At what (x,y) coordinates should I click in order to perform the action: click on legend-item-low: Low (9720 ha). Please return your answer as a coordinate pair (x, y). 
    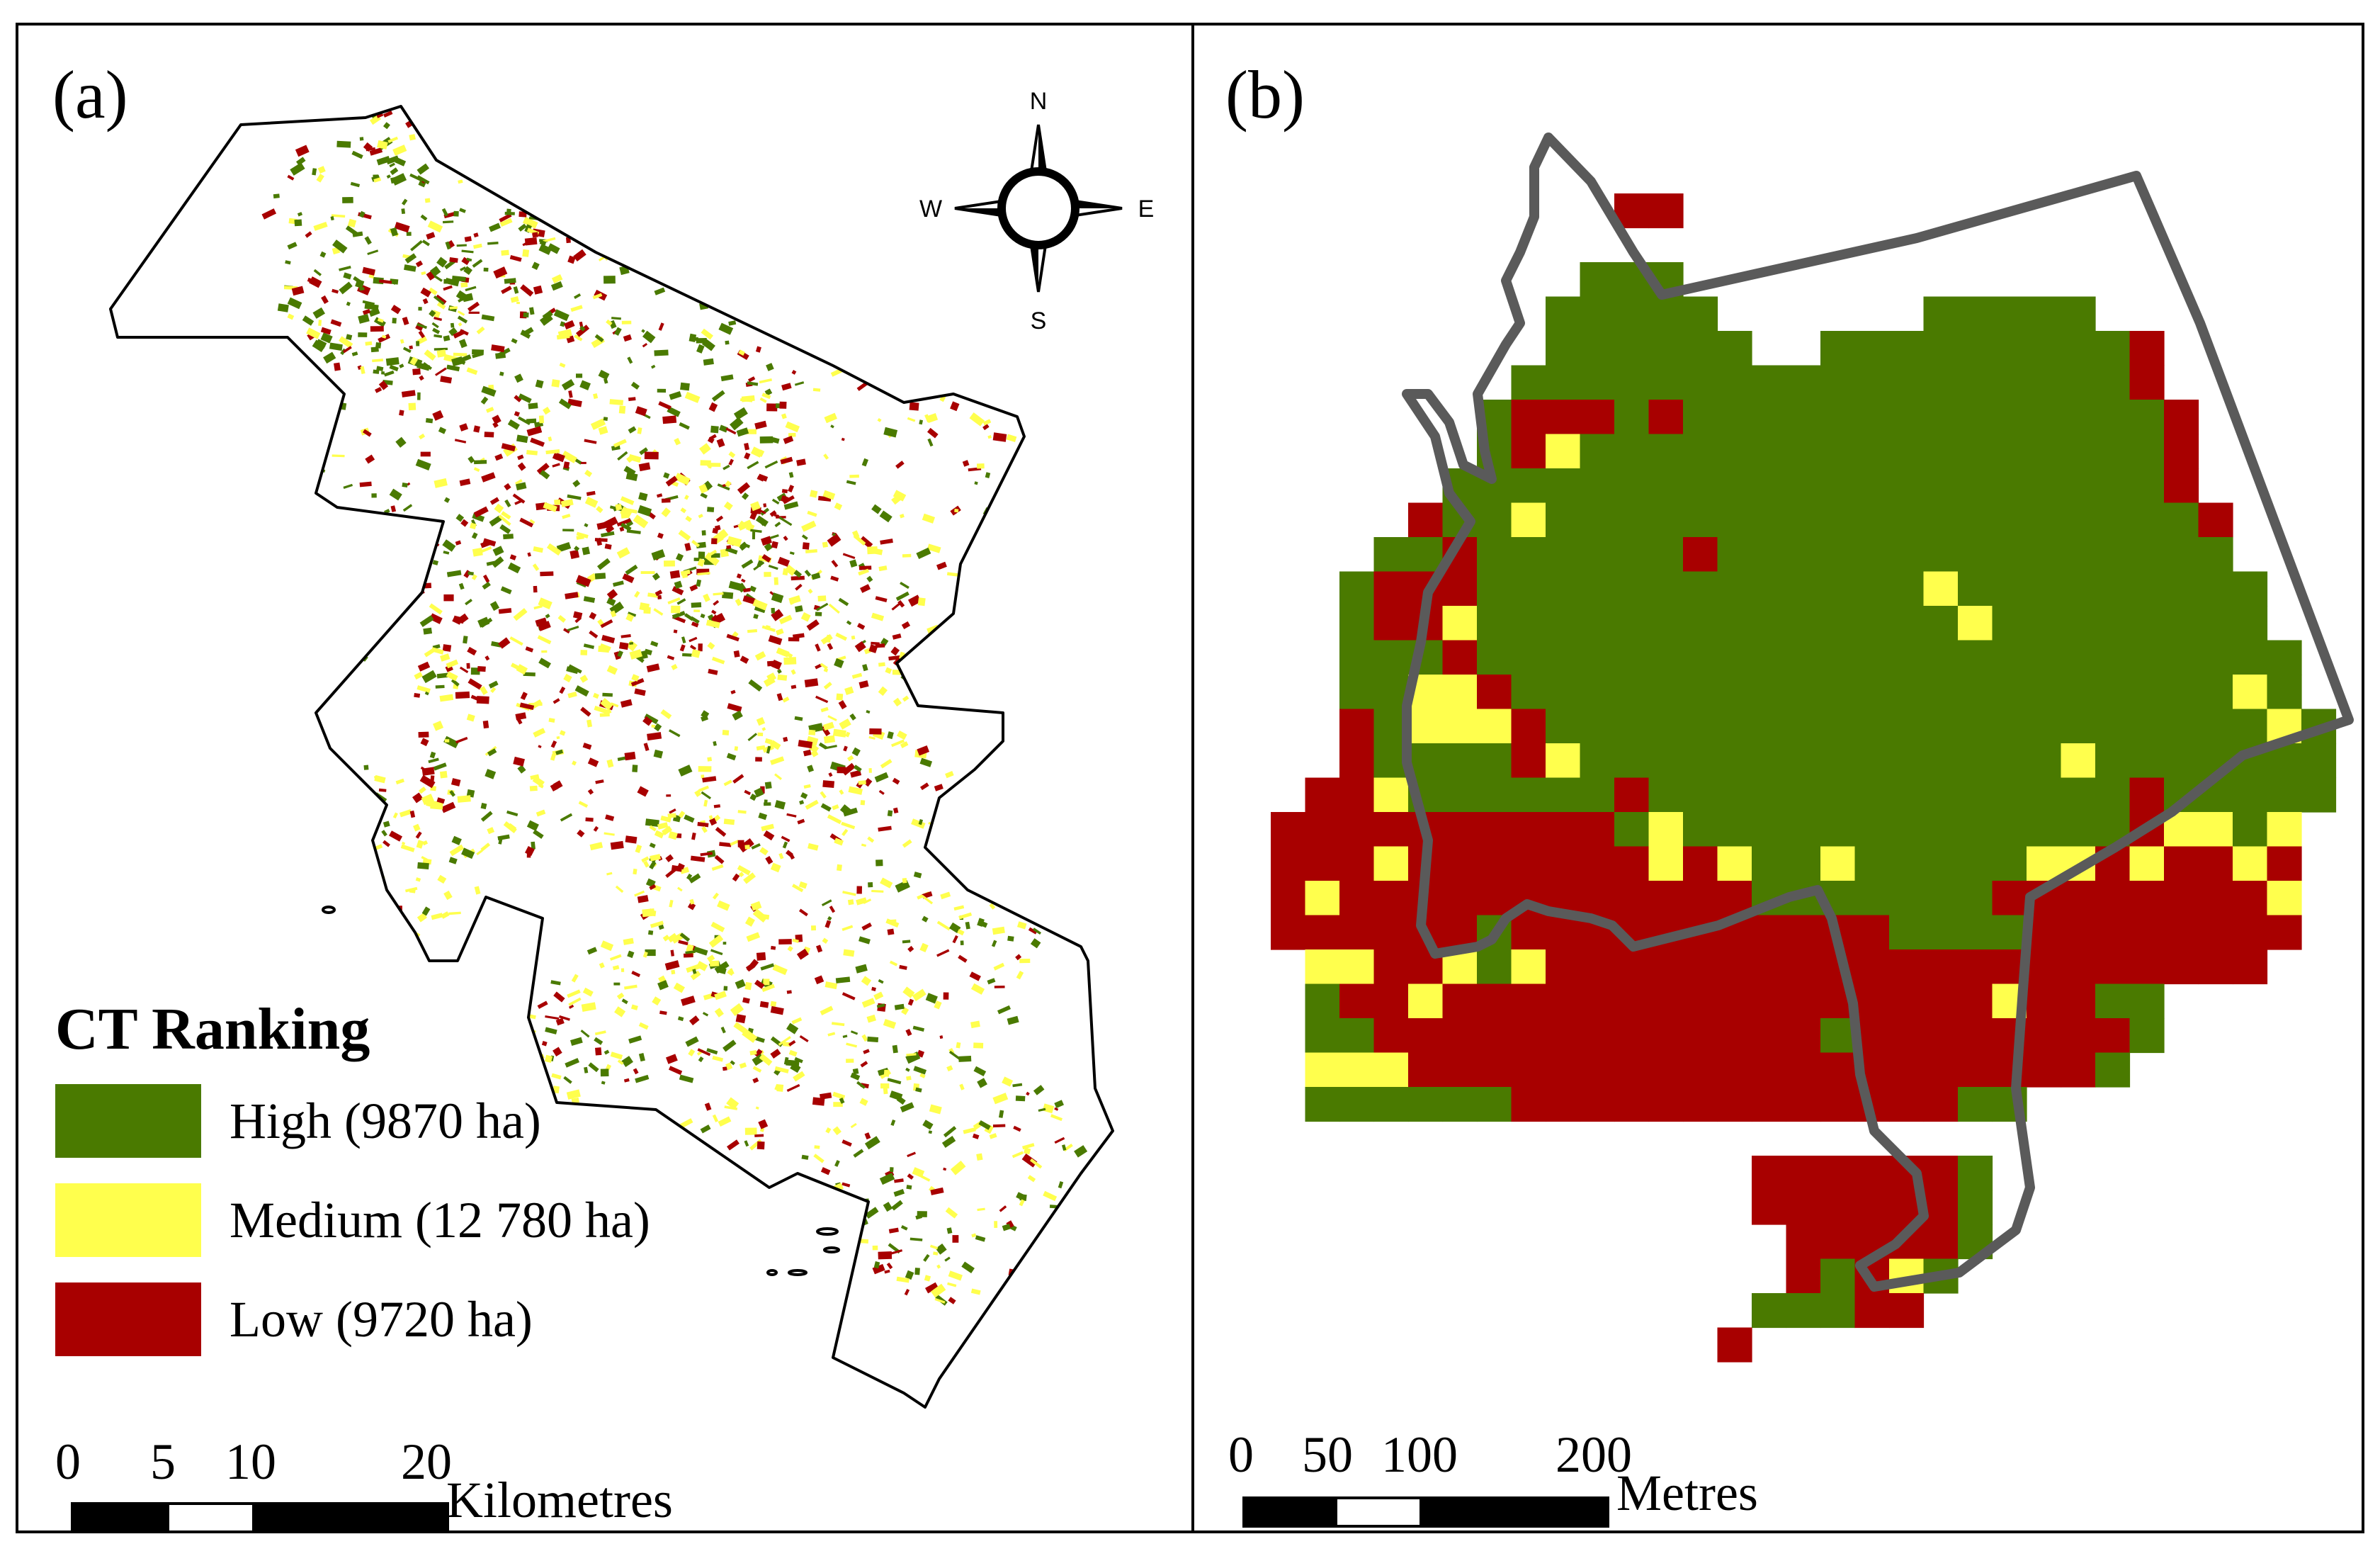
    Looking at the image, I should click on (353, 1319).